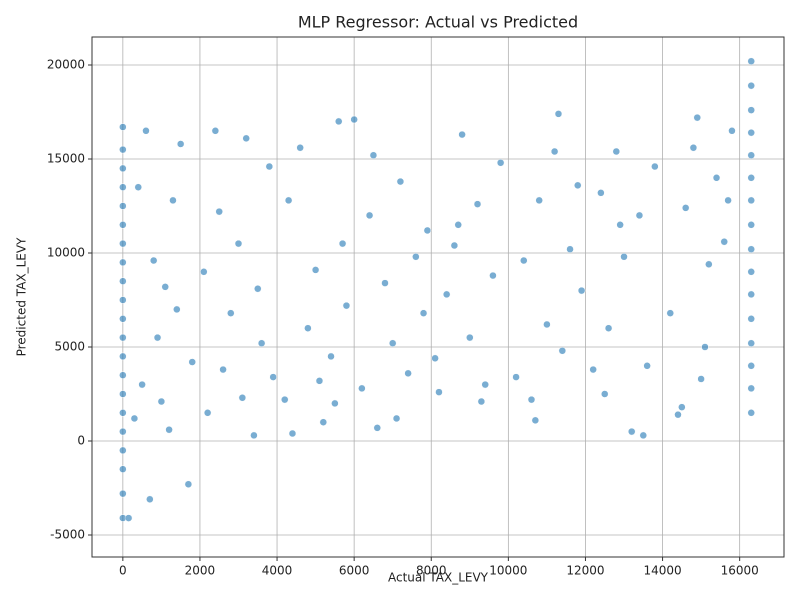 Image resolution: width=800 pixels, height=600 pixels. I want to click on x-tick-label: 8000, so click(431, 571).